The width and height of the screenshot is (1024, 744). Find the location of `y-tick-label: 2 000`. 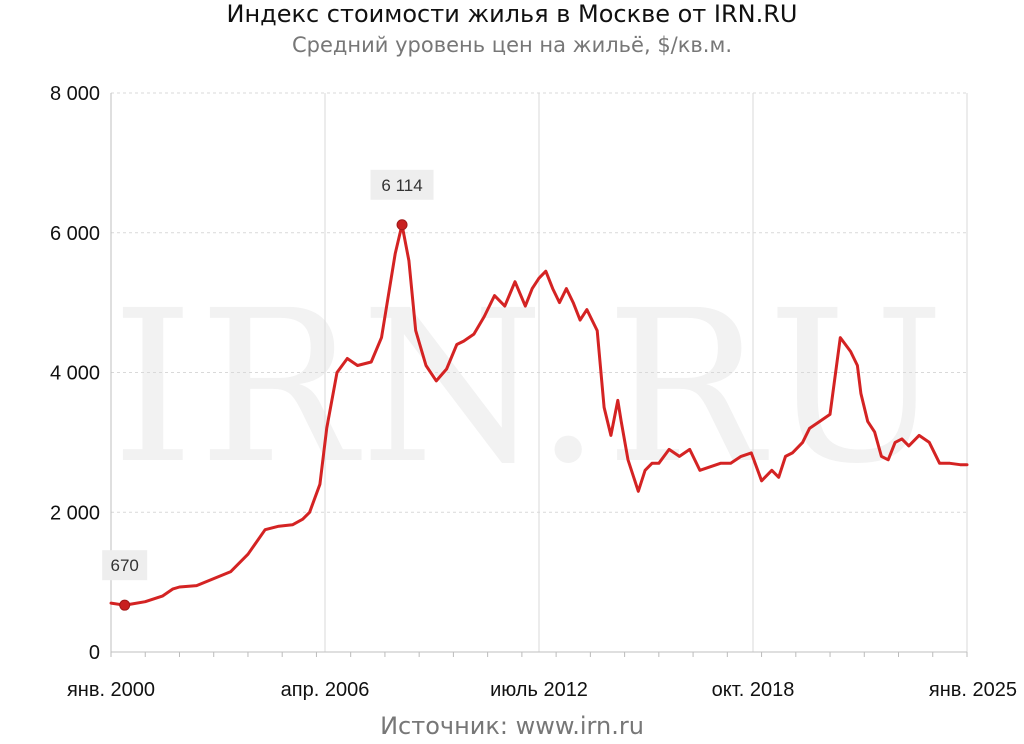

y-tick-label: 2 000 is located at coordinates (75, 513).